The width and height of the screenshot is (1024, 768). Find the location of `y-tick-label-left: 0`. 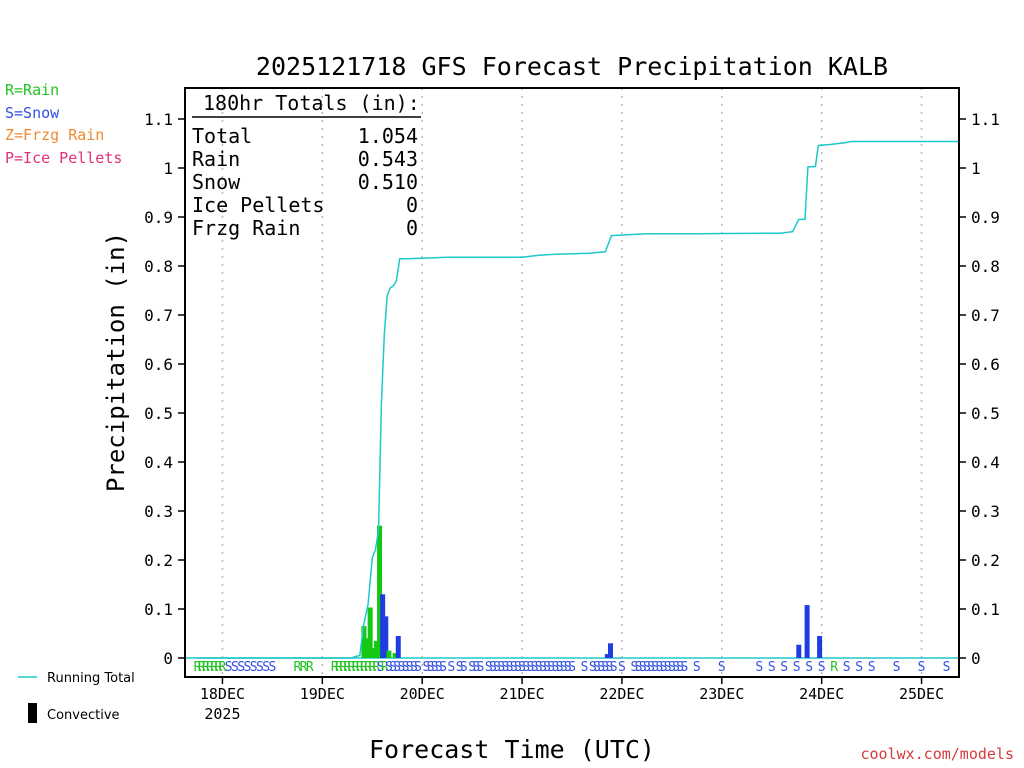

y-tick-label-left: 0 is located at coordinates (168, 658).